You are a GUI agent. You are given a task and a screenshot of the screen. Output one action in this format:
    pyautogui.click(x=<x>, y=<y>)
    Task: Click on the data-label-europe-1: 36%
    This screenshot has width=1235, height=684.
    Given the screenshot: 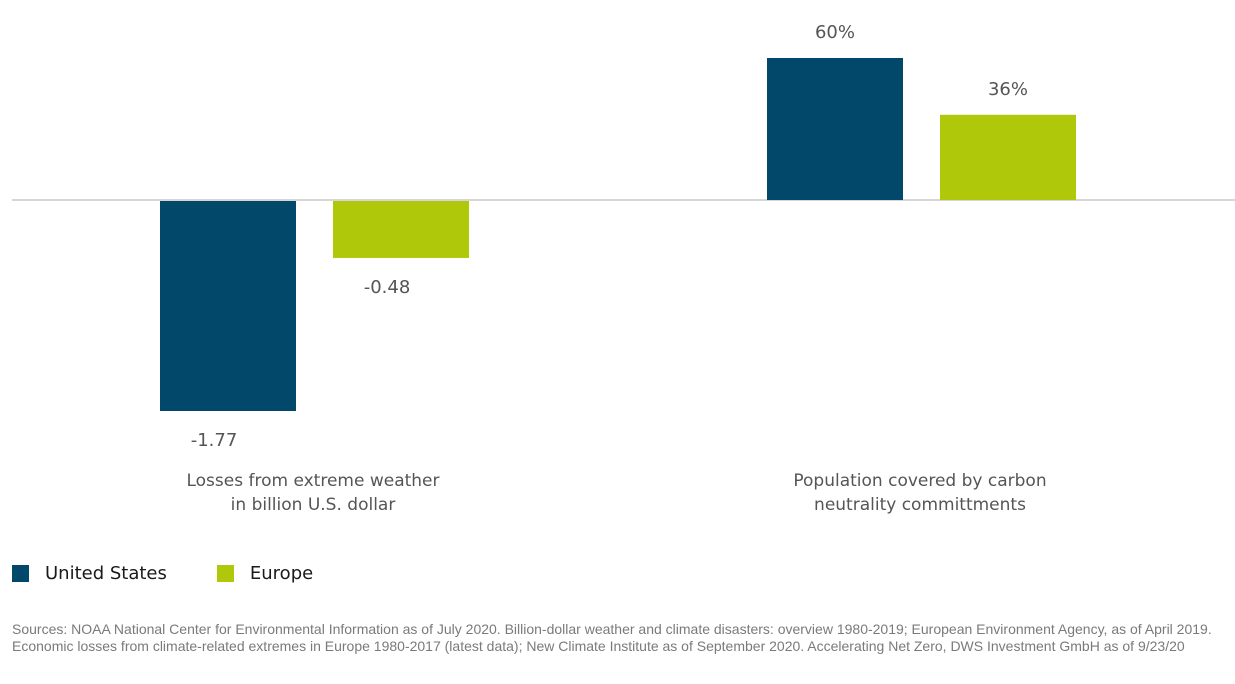 What is the action you would take?
    pyautogui.click(x=1008, y=89)
    